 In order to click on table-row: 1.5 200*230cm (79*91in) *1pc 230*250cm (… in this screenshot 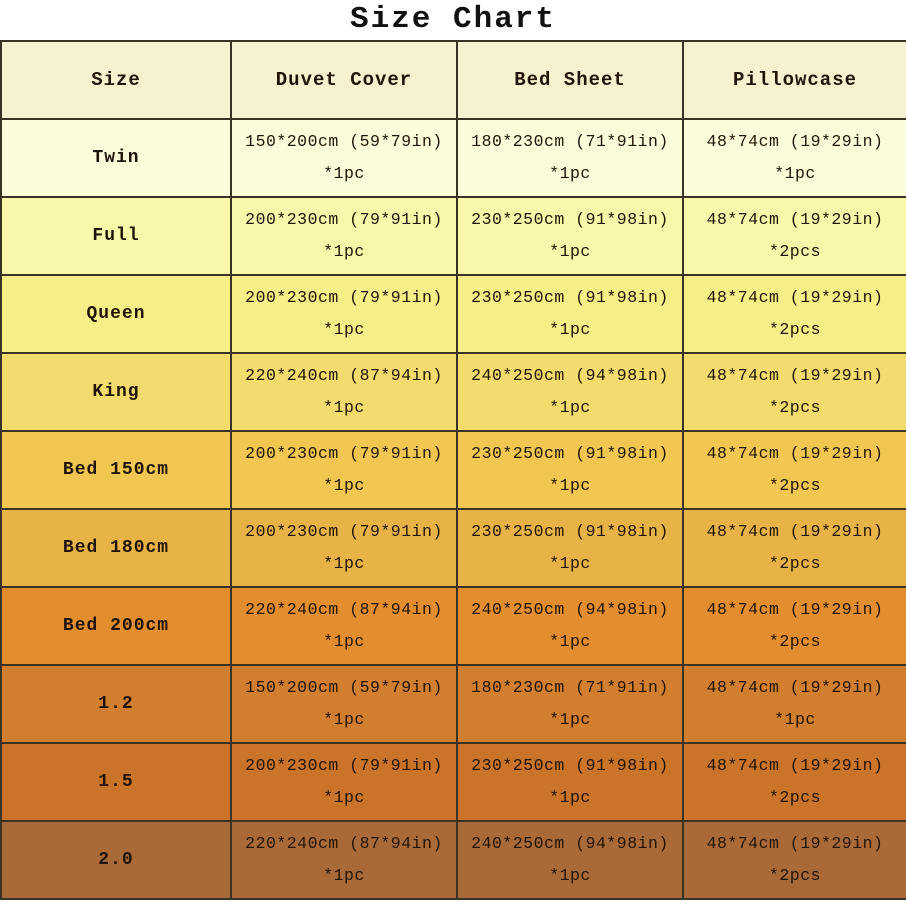, I will do `click(453, 782)`.